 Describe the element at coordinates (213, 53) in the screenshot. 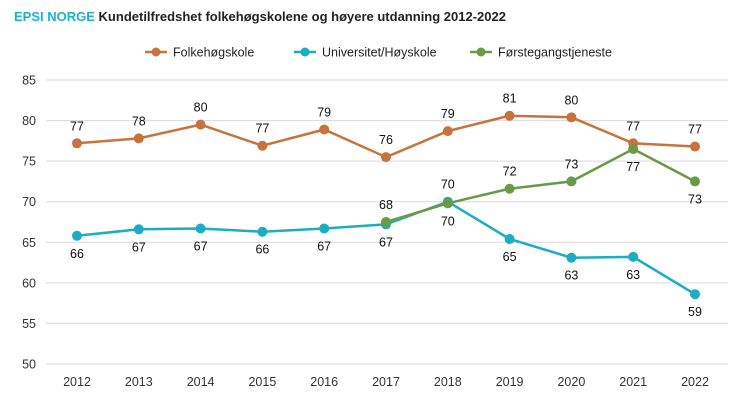

I see `legend-label: Folkehøgskole` at that location.